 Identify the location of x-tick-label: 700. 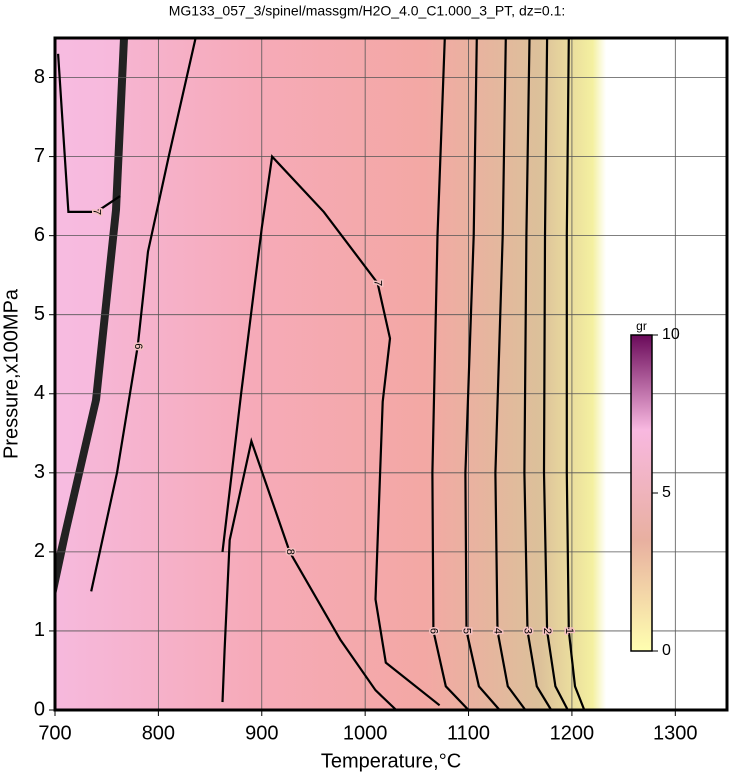
(54, 733).